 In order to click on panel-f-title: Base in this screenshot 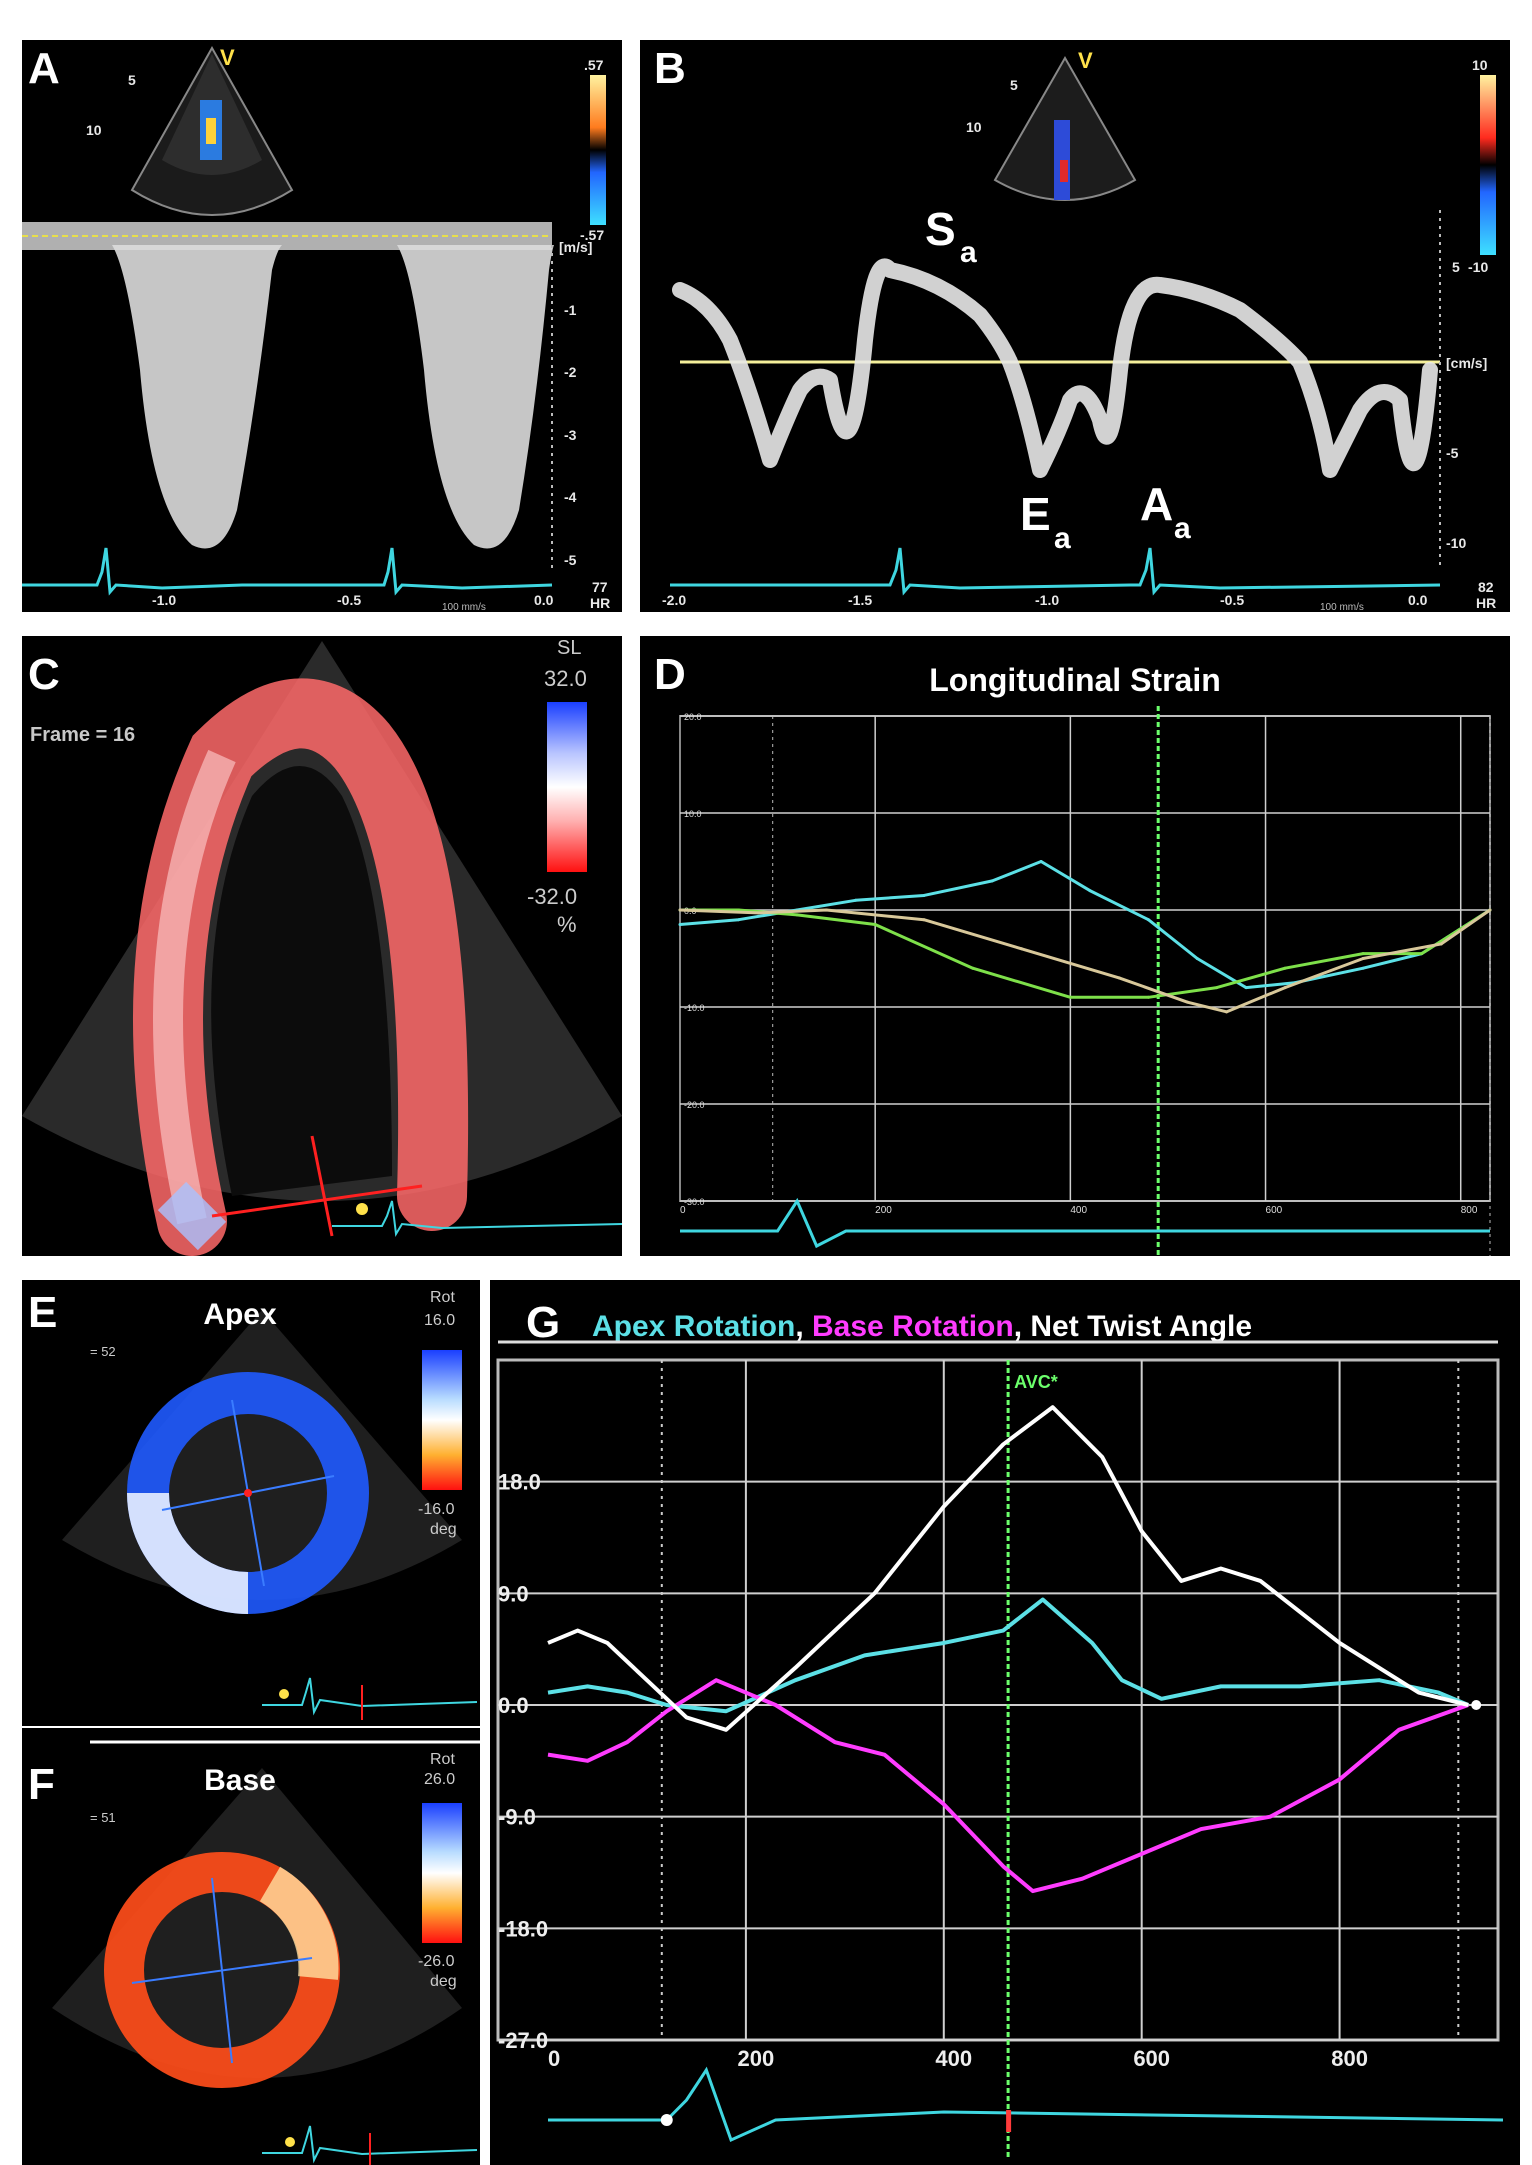, I will do `click(240, 1780)`.